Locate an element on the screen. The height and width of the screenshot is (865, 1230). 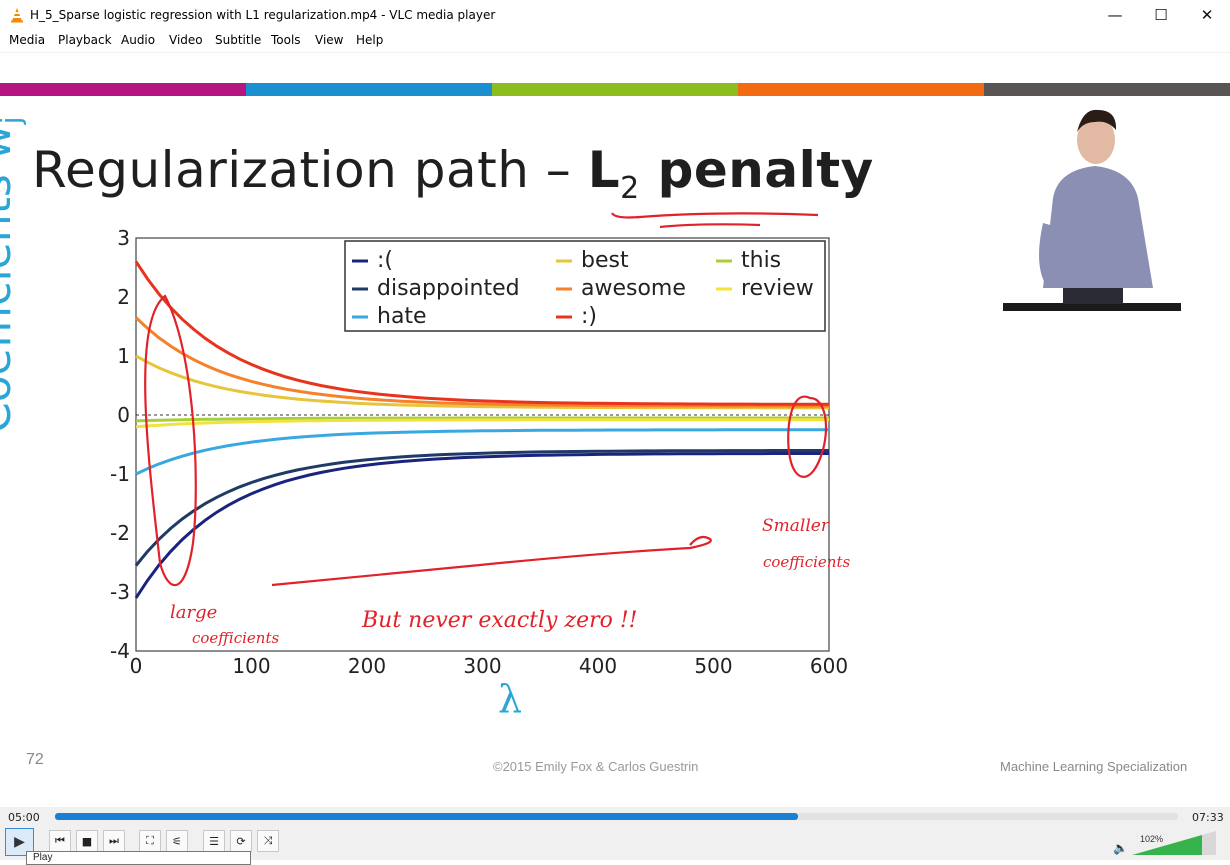
play-icon: ▶ is located at coordinates (19, 842).